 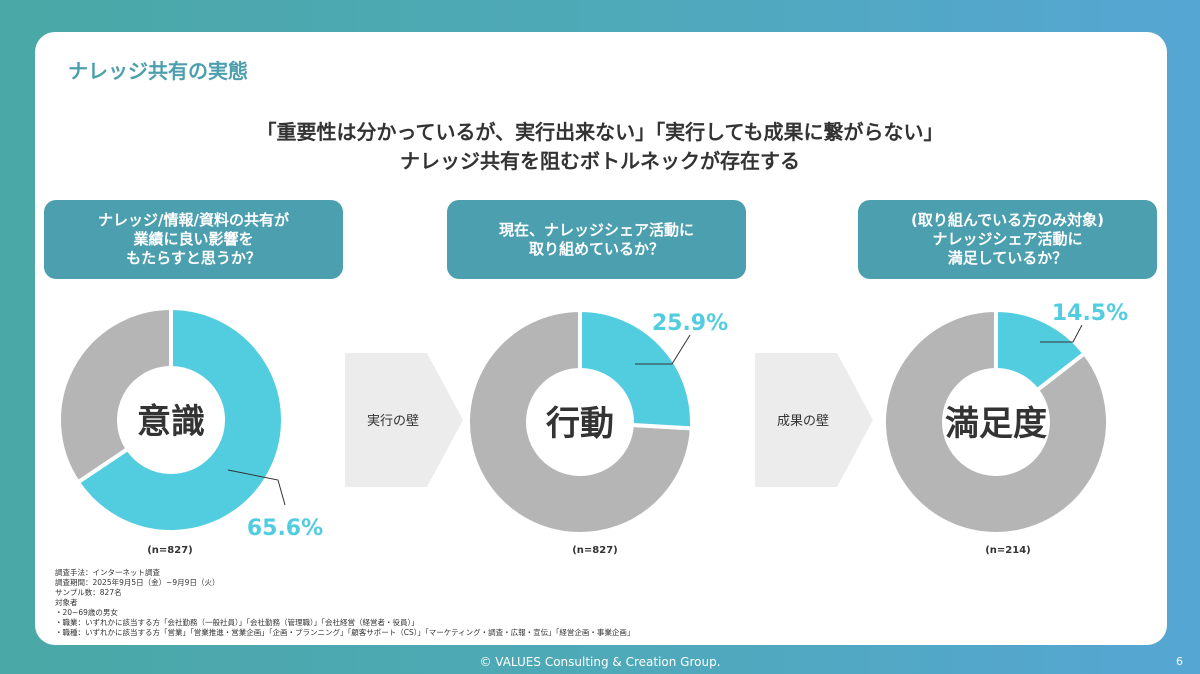 I want to click on donut-center-label: 意識, so click(x=171, y=422).